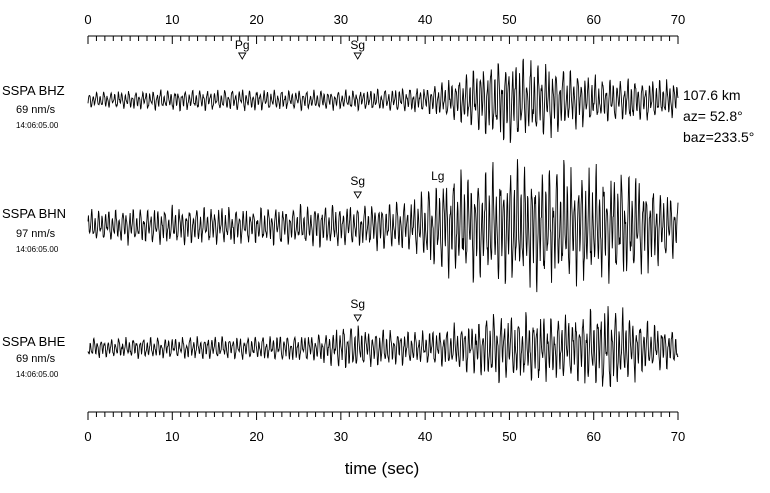  What do you see at coordinates (397, 184) in the screenshot?
I see `phase-markers-bhn: Sg Lg` at bounding box center [397, 184].